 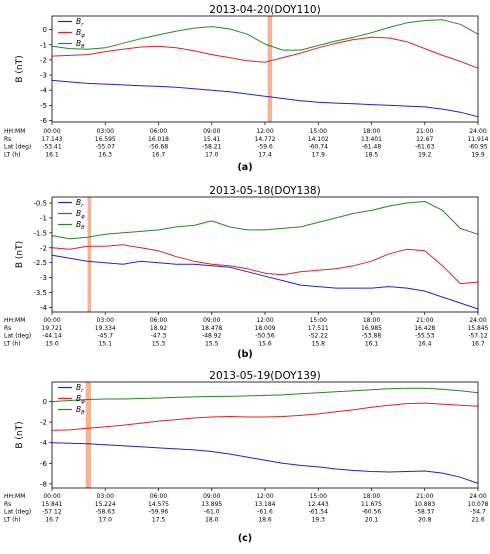 I want to click on info-value: -58.37, so click(x=425, y=512).